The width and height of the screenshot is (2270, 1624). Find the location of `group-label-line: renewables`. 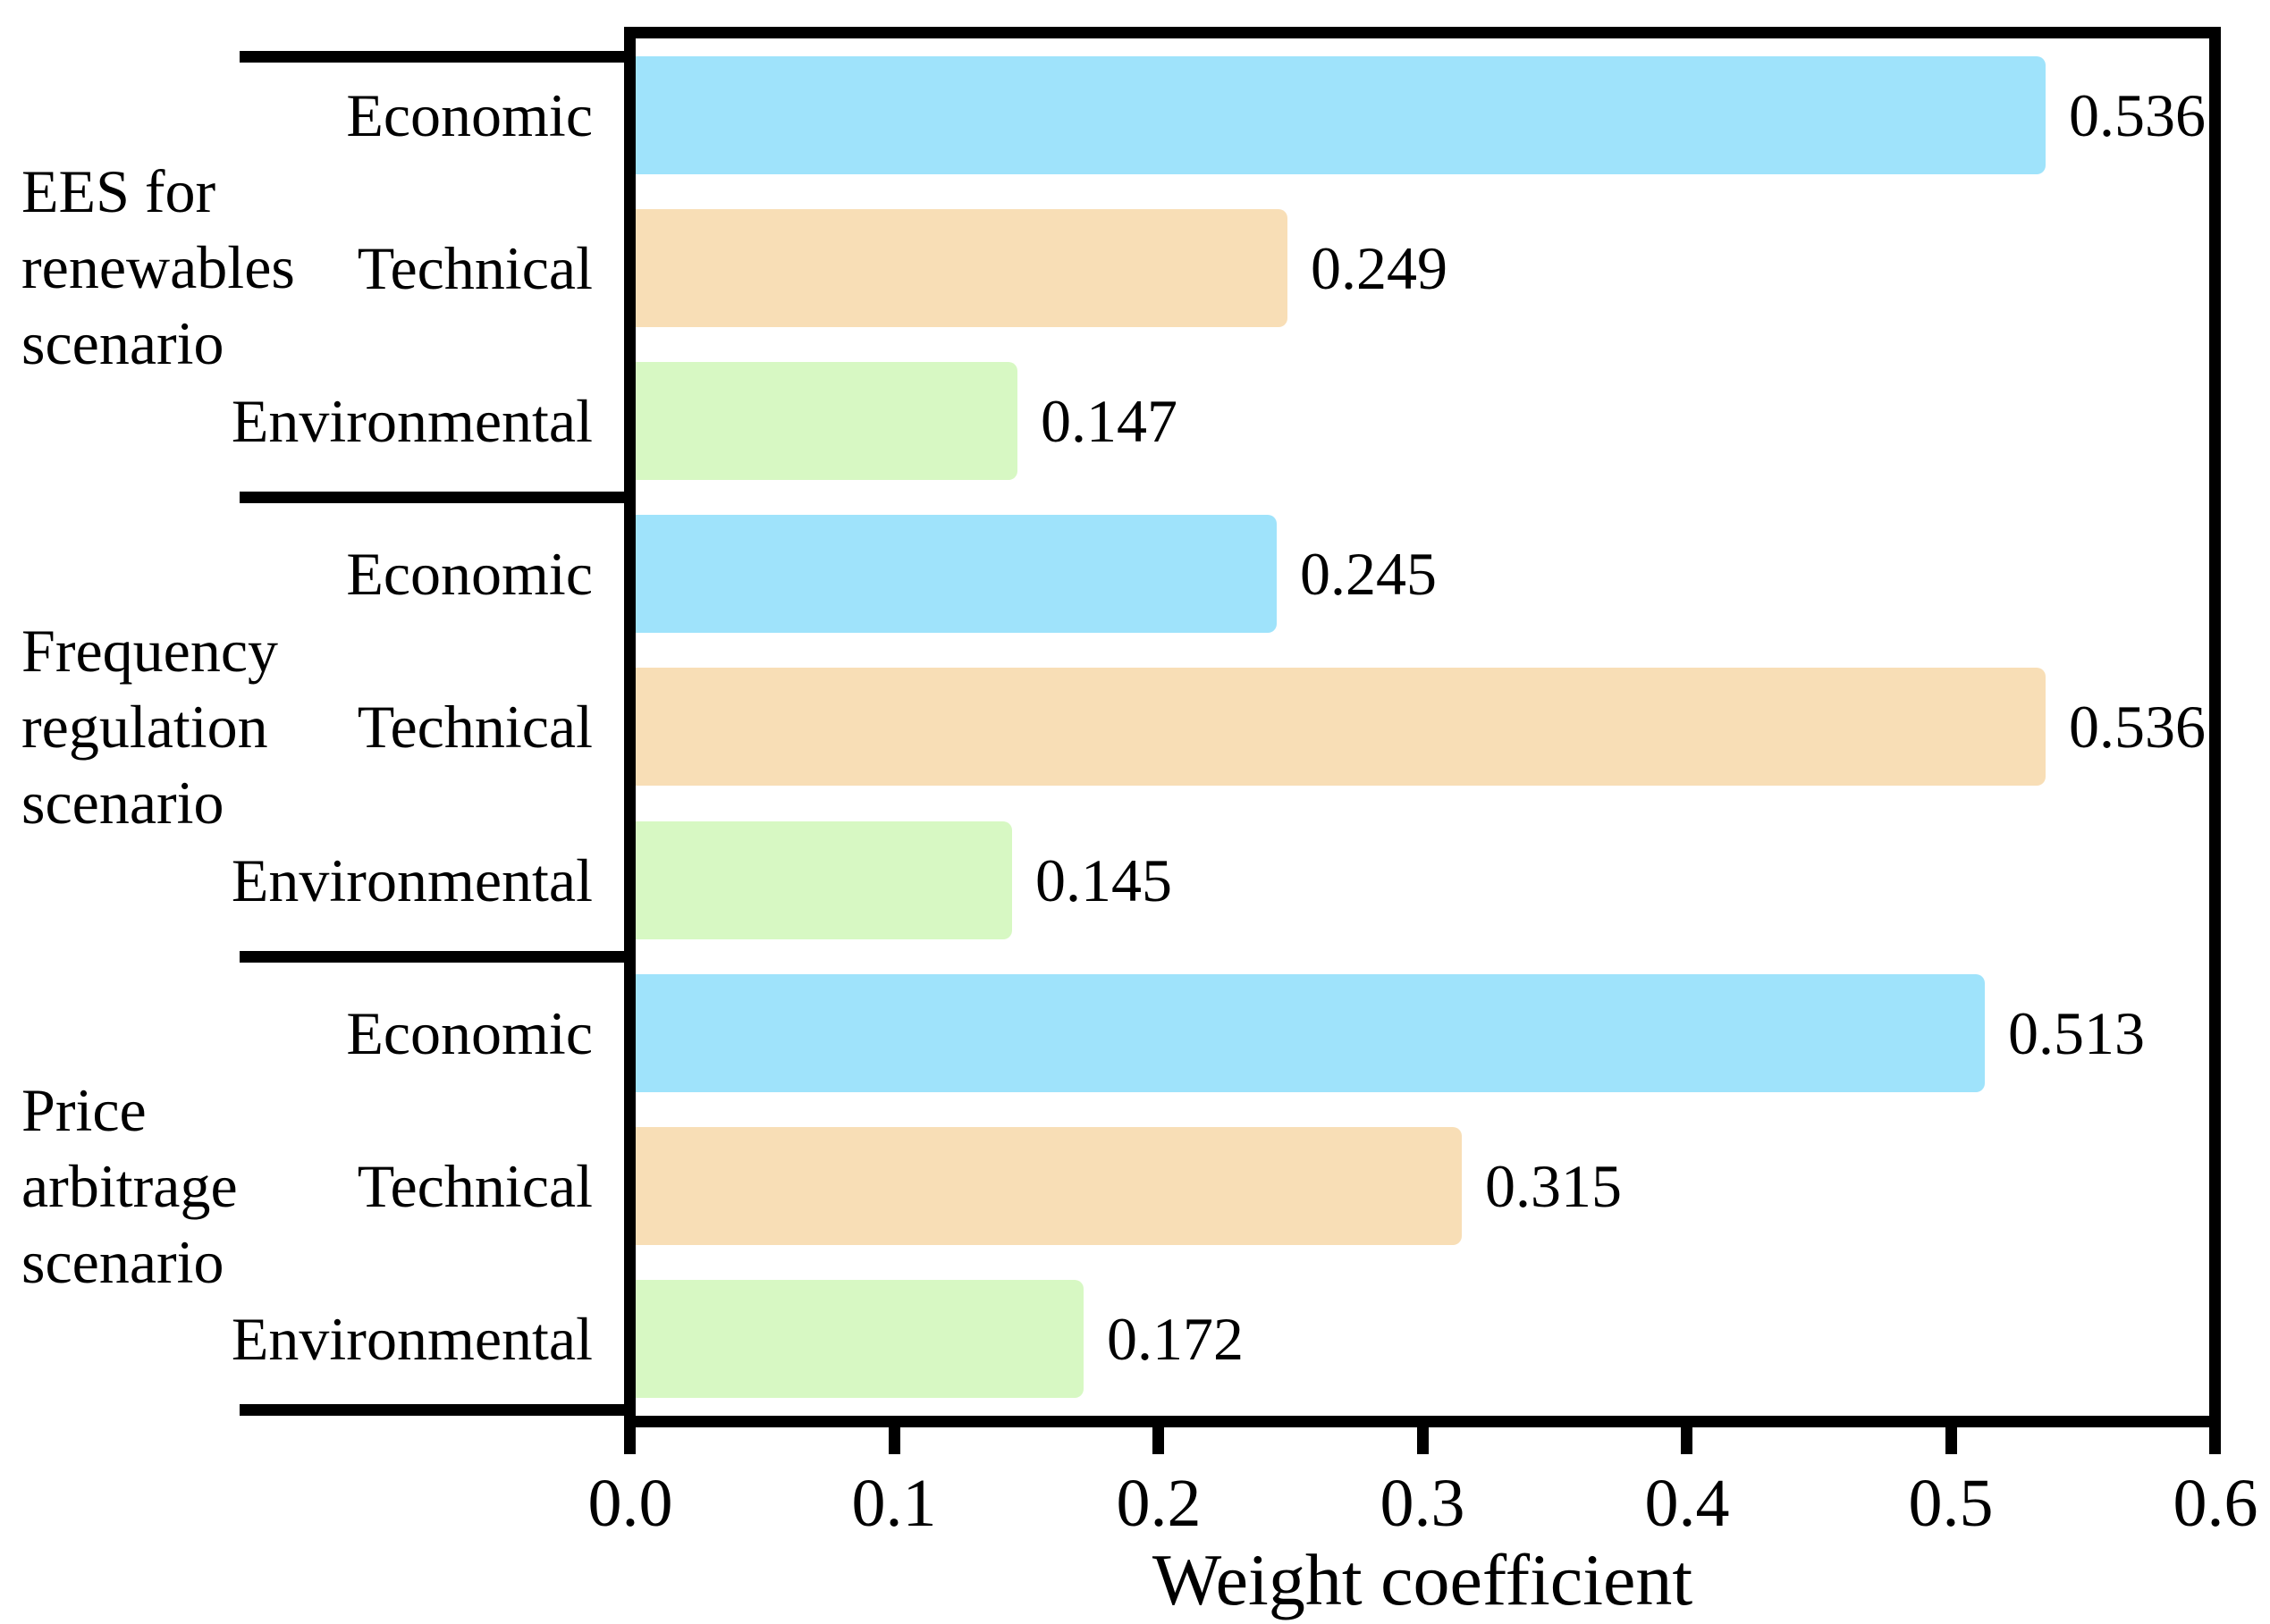

group-label-line: renewables is located at coordinates (158, 267).